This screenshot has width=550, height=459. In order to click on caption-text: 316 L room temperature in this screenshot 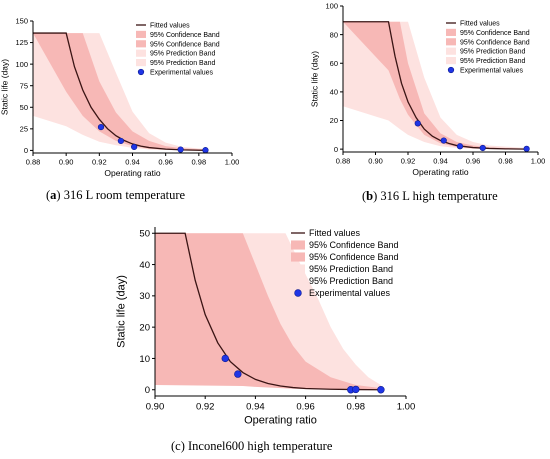, I will do `click(123, 195)`.